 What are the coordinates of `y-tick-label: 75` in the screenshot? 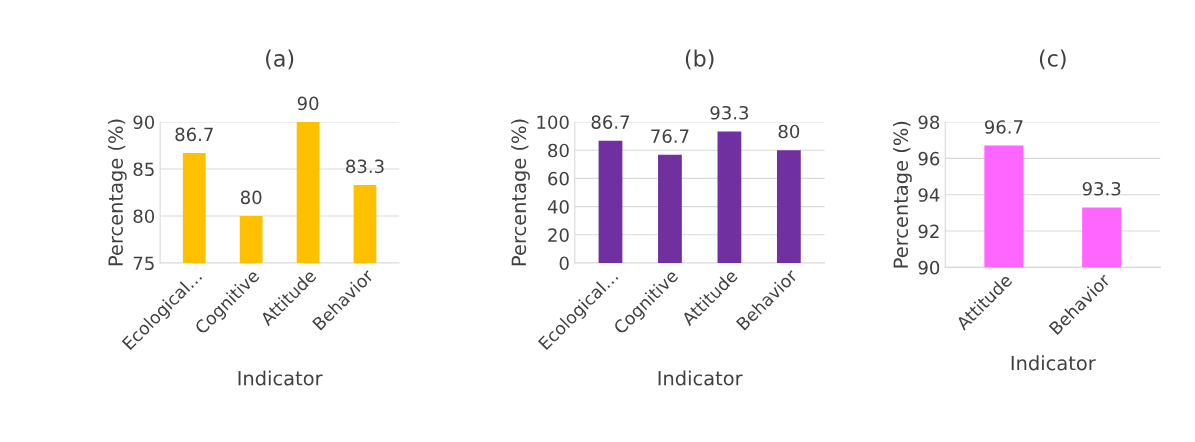 It's located at (143, 263).